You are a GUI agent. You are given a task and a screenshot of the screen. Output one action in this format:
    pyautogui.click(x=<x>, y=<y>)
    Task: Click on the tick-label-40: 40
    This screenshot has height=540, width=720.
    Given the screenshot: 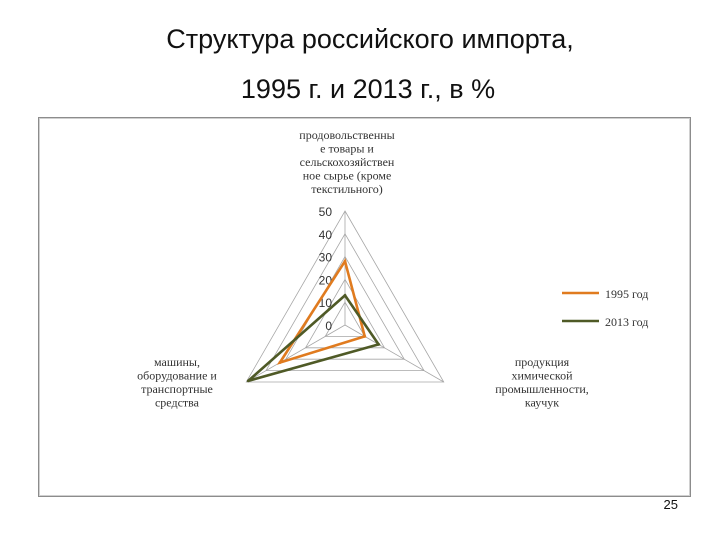 What is the action you would take?
    pyautogui.click(x=326, y=235)
    